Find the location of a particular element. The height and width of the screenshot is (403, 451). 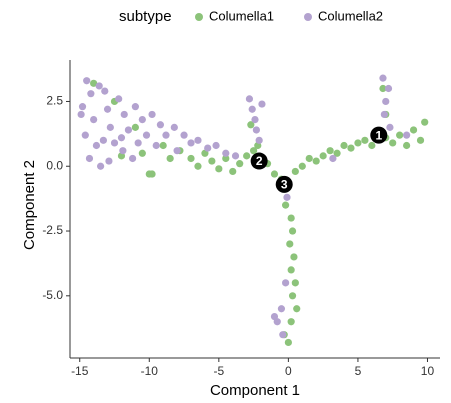

x-axis-title: Component 1 is located at coordinates (255, 390).